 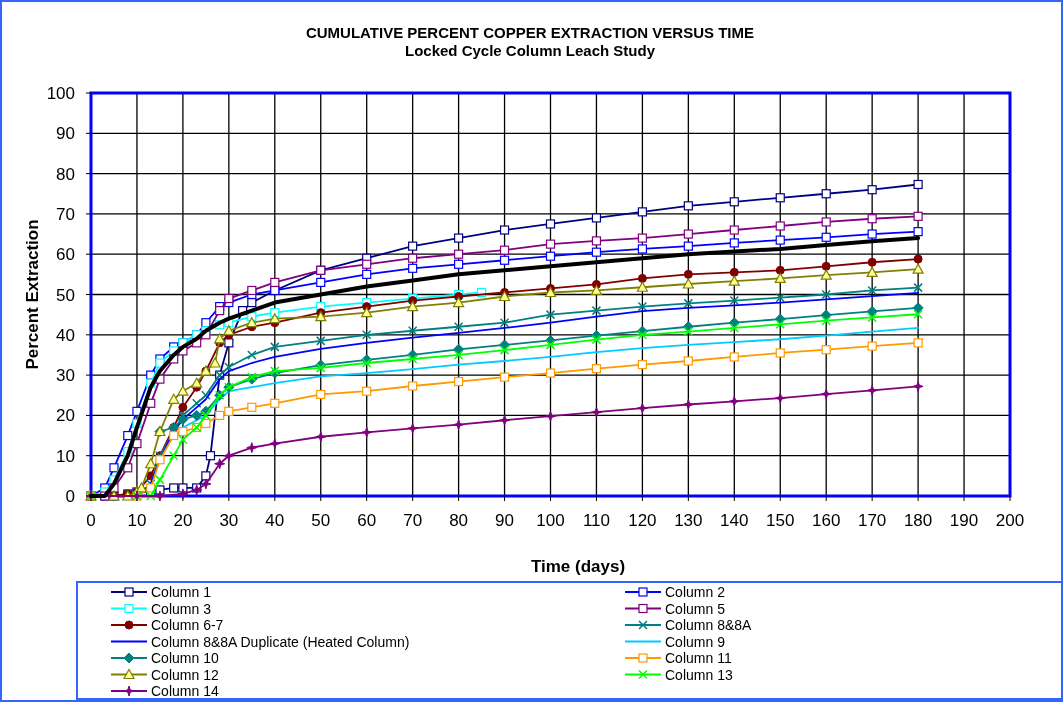 What do you see at coordinates (642, 520) in the screenshot?
I see `x-tick-label: 120` at bounding box center [642, 520].